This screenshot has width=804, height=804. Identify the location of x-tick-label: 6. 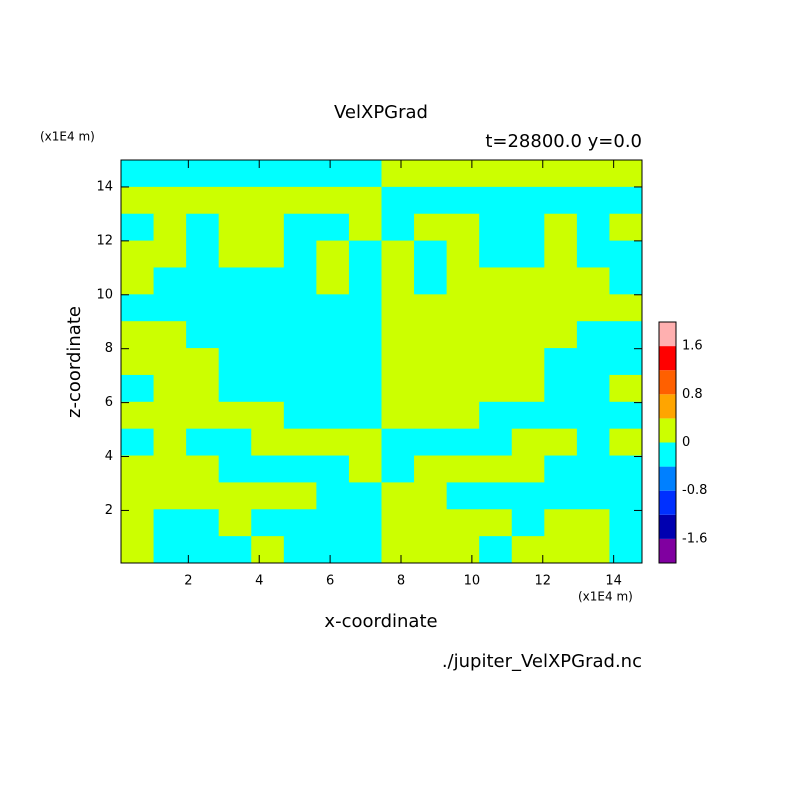
(330, 581).